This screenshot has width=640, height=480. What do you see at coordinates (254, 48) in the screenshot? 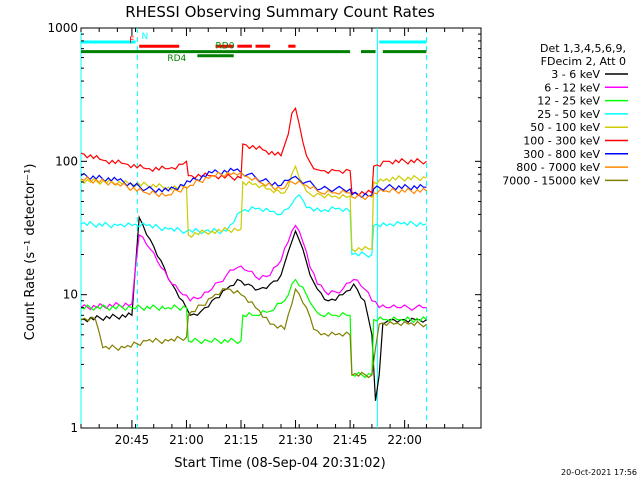
I see `observing-flags: NF RD0 RD4` at bounding box center [254, 48].